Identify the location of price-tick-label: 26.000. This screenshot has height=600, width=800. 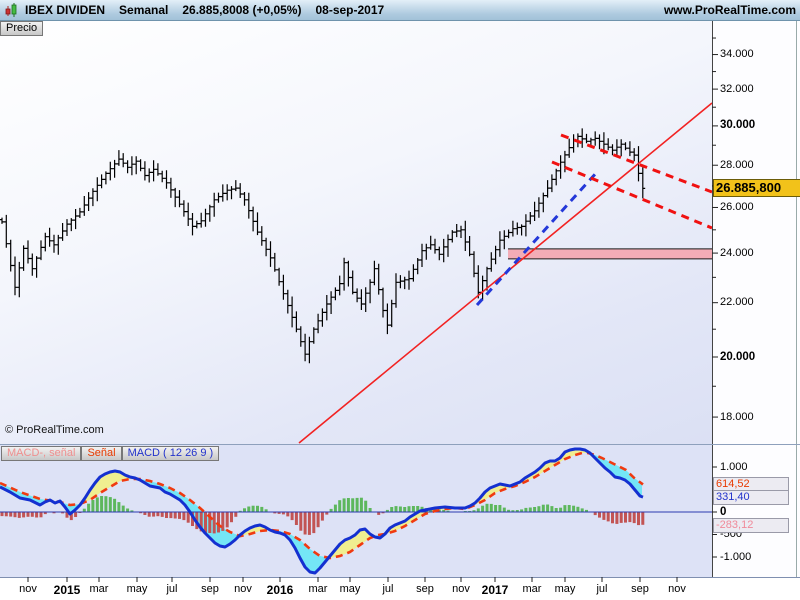
(737, 206).